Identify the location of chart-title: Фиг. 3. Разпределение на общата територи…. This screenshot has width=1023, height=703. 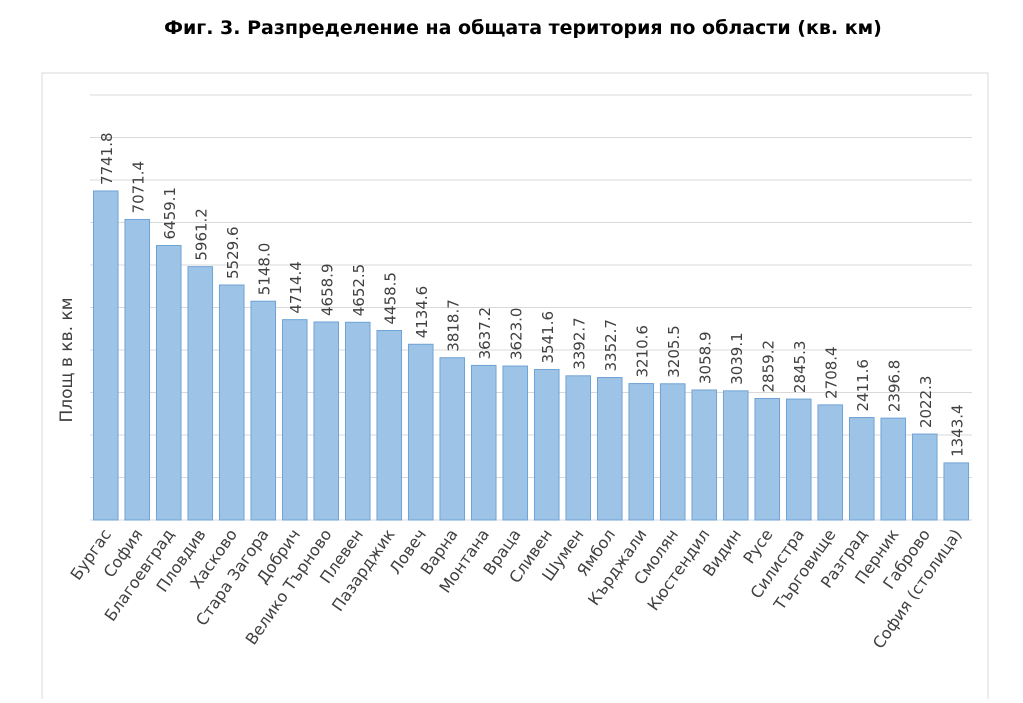
(523, 28).